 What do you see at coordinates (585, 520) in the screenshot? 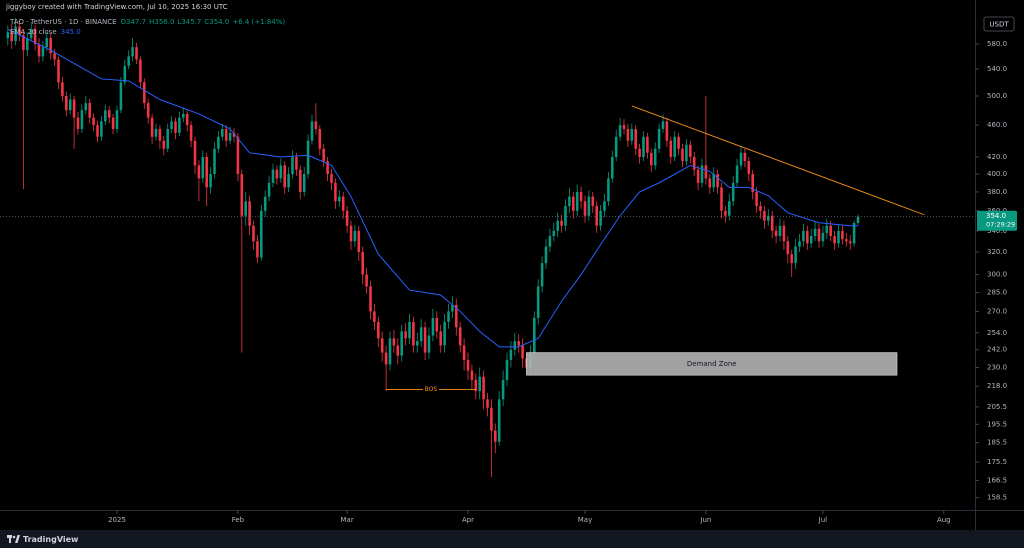
I see `x-tick-label: May` at bounding box center [585, 520].